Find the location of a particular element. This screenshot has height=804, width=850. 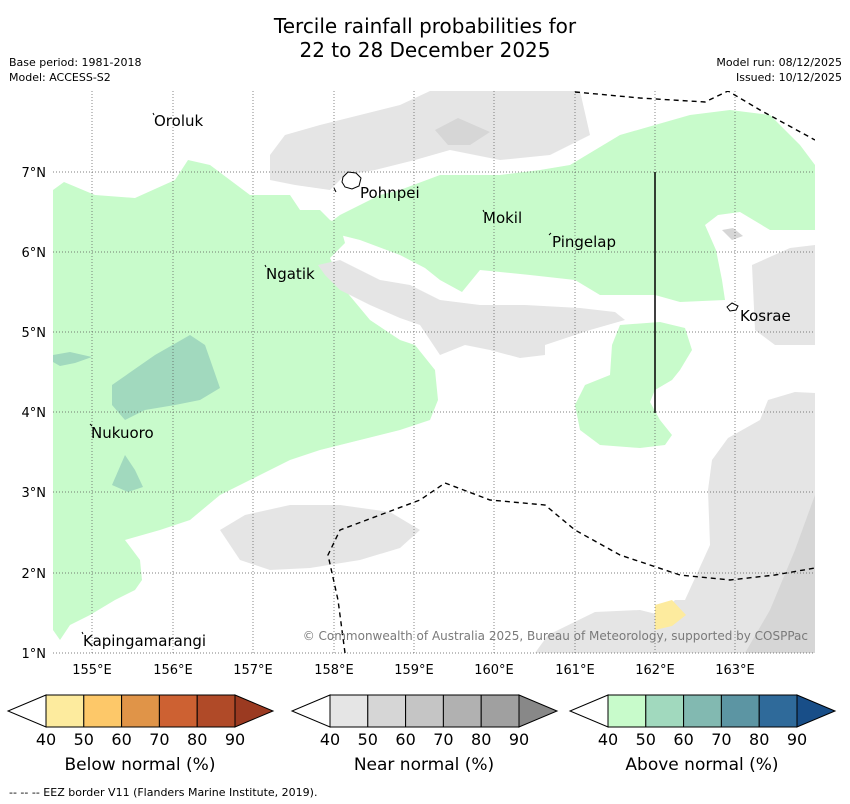

lat-tick-7: 7°N is located at coordinates (34, 173).